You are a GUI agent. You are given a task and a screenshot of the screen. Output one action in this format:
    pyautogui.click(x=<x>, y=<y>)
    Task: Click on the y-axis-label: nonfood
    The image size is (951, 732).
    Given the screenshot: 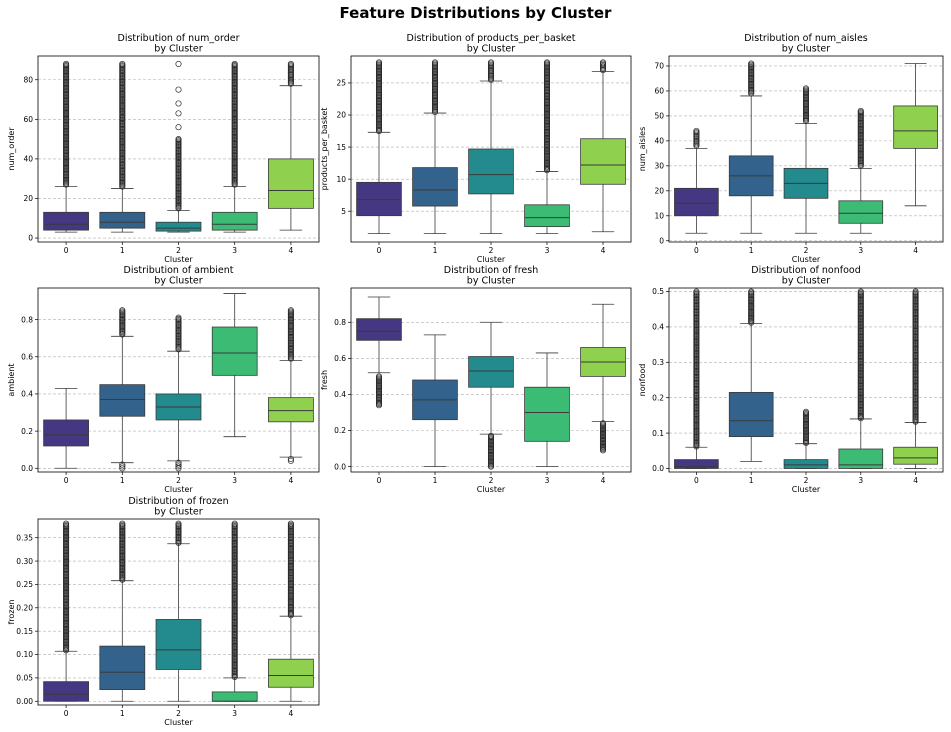 What is the action you would take?
    pyautogui.click(x=642, y=380)
    